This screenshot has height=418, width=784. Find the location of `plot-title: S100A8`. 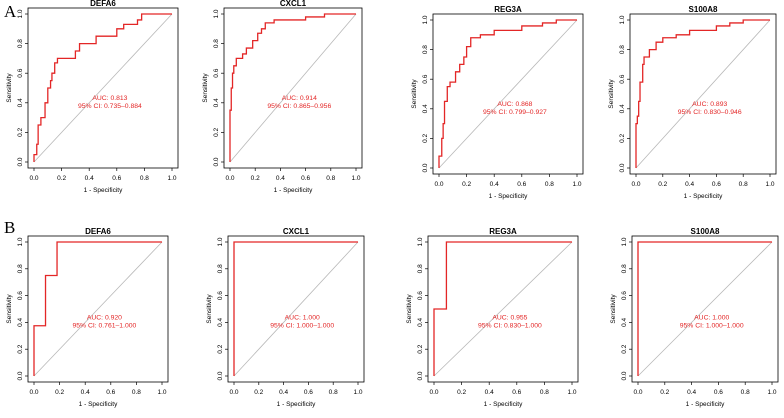

plot-title: S100A8 is located at coordinates (705, 231).